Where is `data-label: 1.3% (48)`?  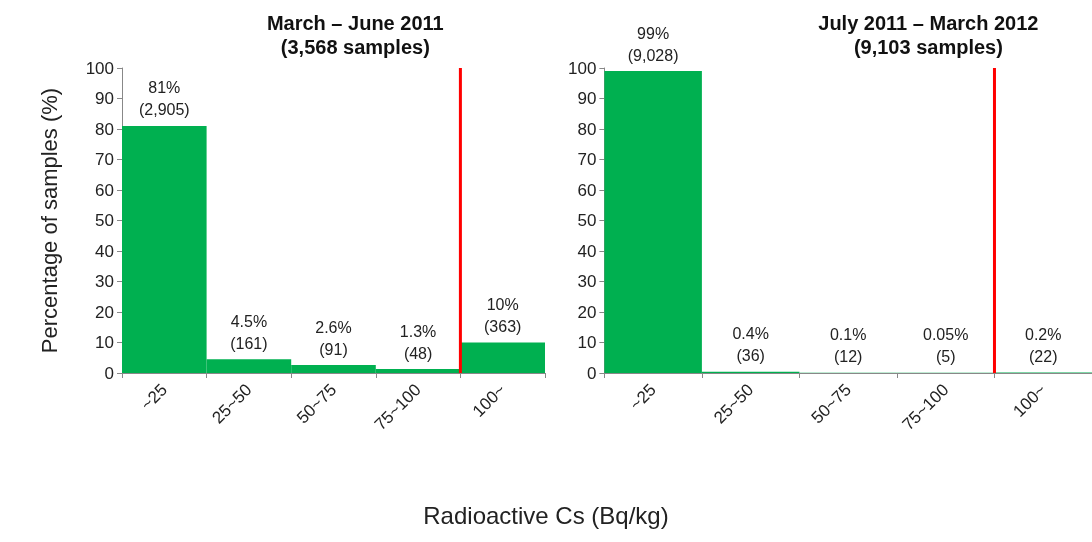
data-label: 1.3% (48) is located at coordinates (418, 342).